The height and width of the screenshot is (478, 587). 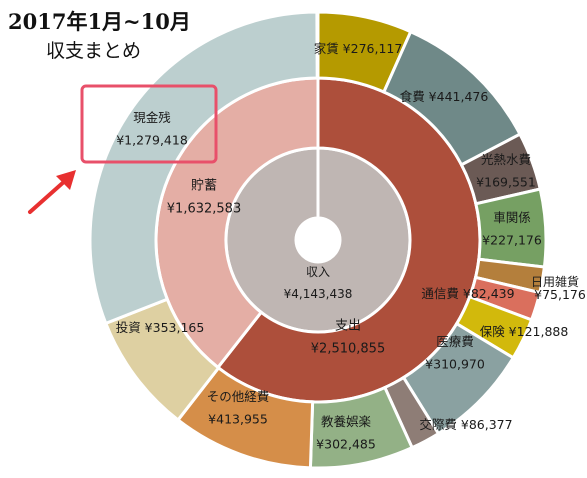 What do you see at coordinates (560, 294) in the screenshot?
I see `label-outer-4-value: ¥75,176` at bounding box center [560, 294].